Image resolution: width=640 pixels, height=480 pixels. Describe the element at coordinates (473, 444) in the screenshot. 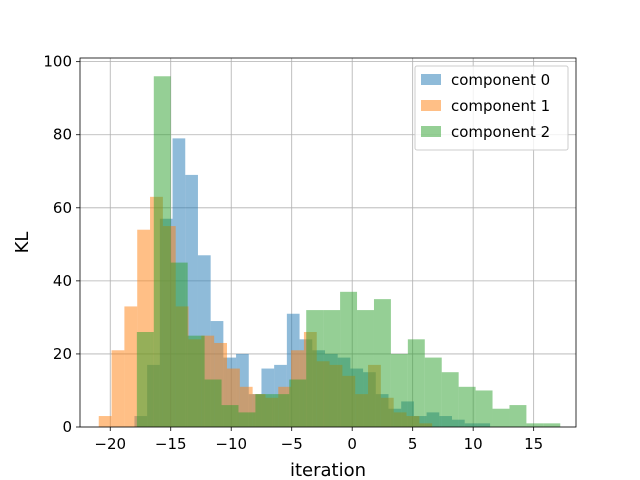

I see `x-tick-label-6: 10` at that location.